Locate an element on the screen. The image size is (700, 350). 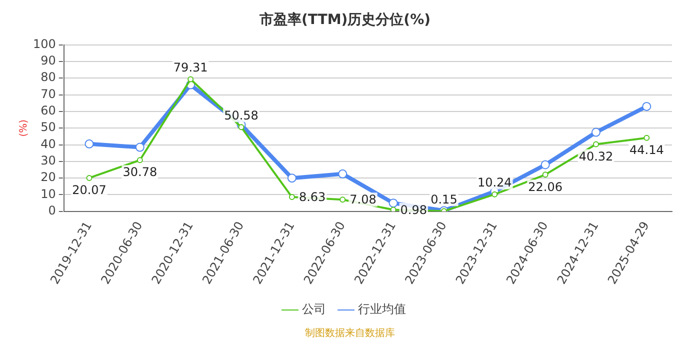
data-label: 10.24 is located at coordinates (494, 182).